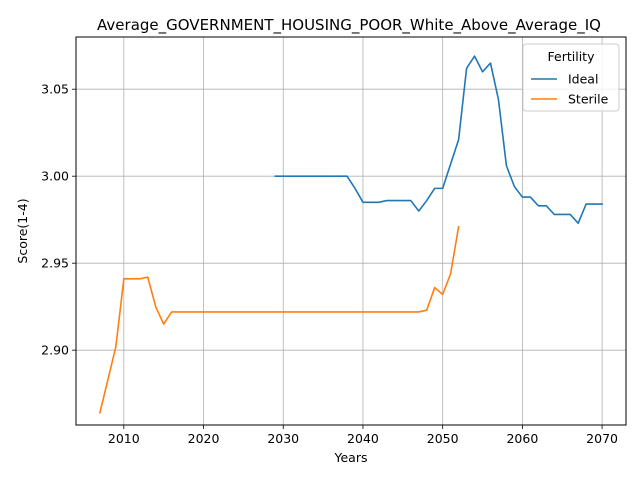  I want to click on y-tick-label: 2.90, so click(55, 350).